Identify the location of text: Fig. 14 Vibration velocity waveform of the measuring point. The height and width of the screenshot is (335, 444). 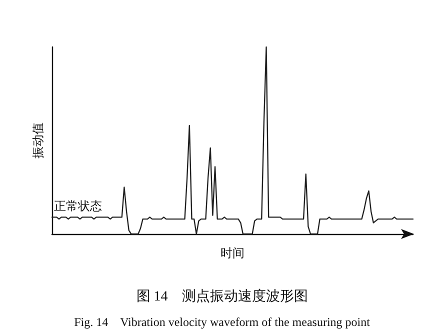
(222, 322).